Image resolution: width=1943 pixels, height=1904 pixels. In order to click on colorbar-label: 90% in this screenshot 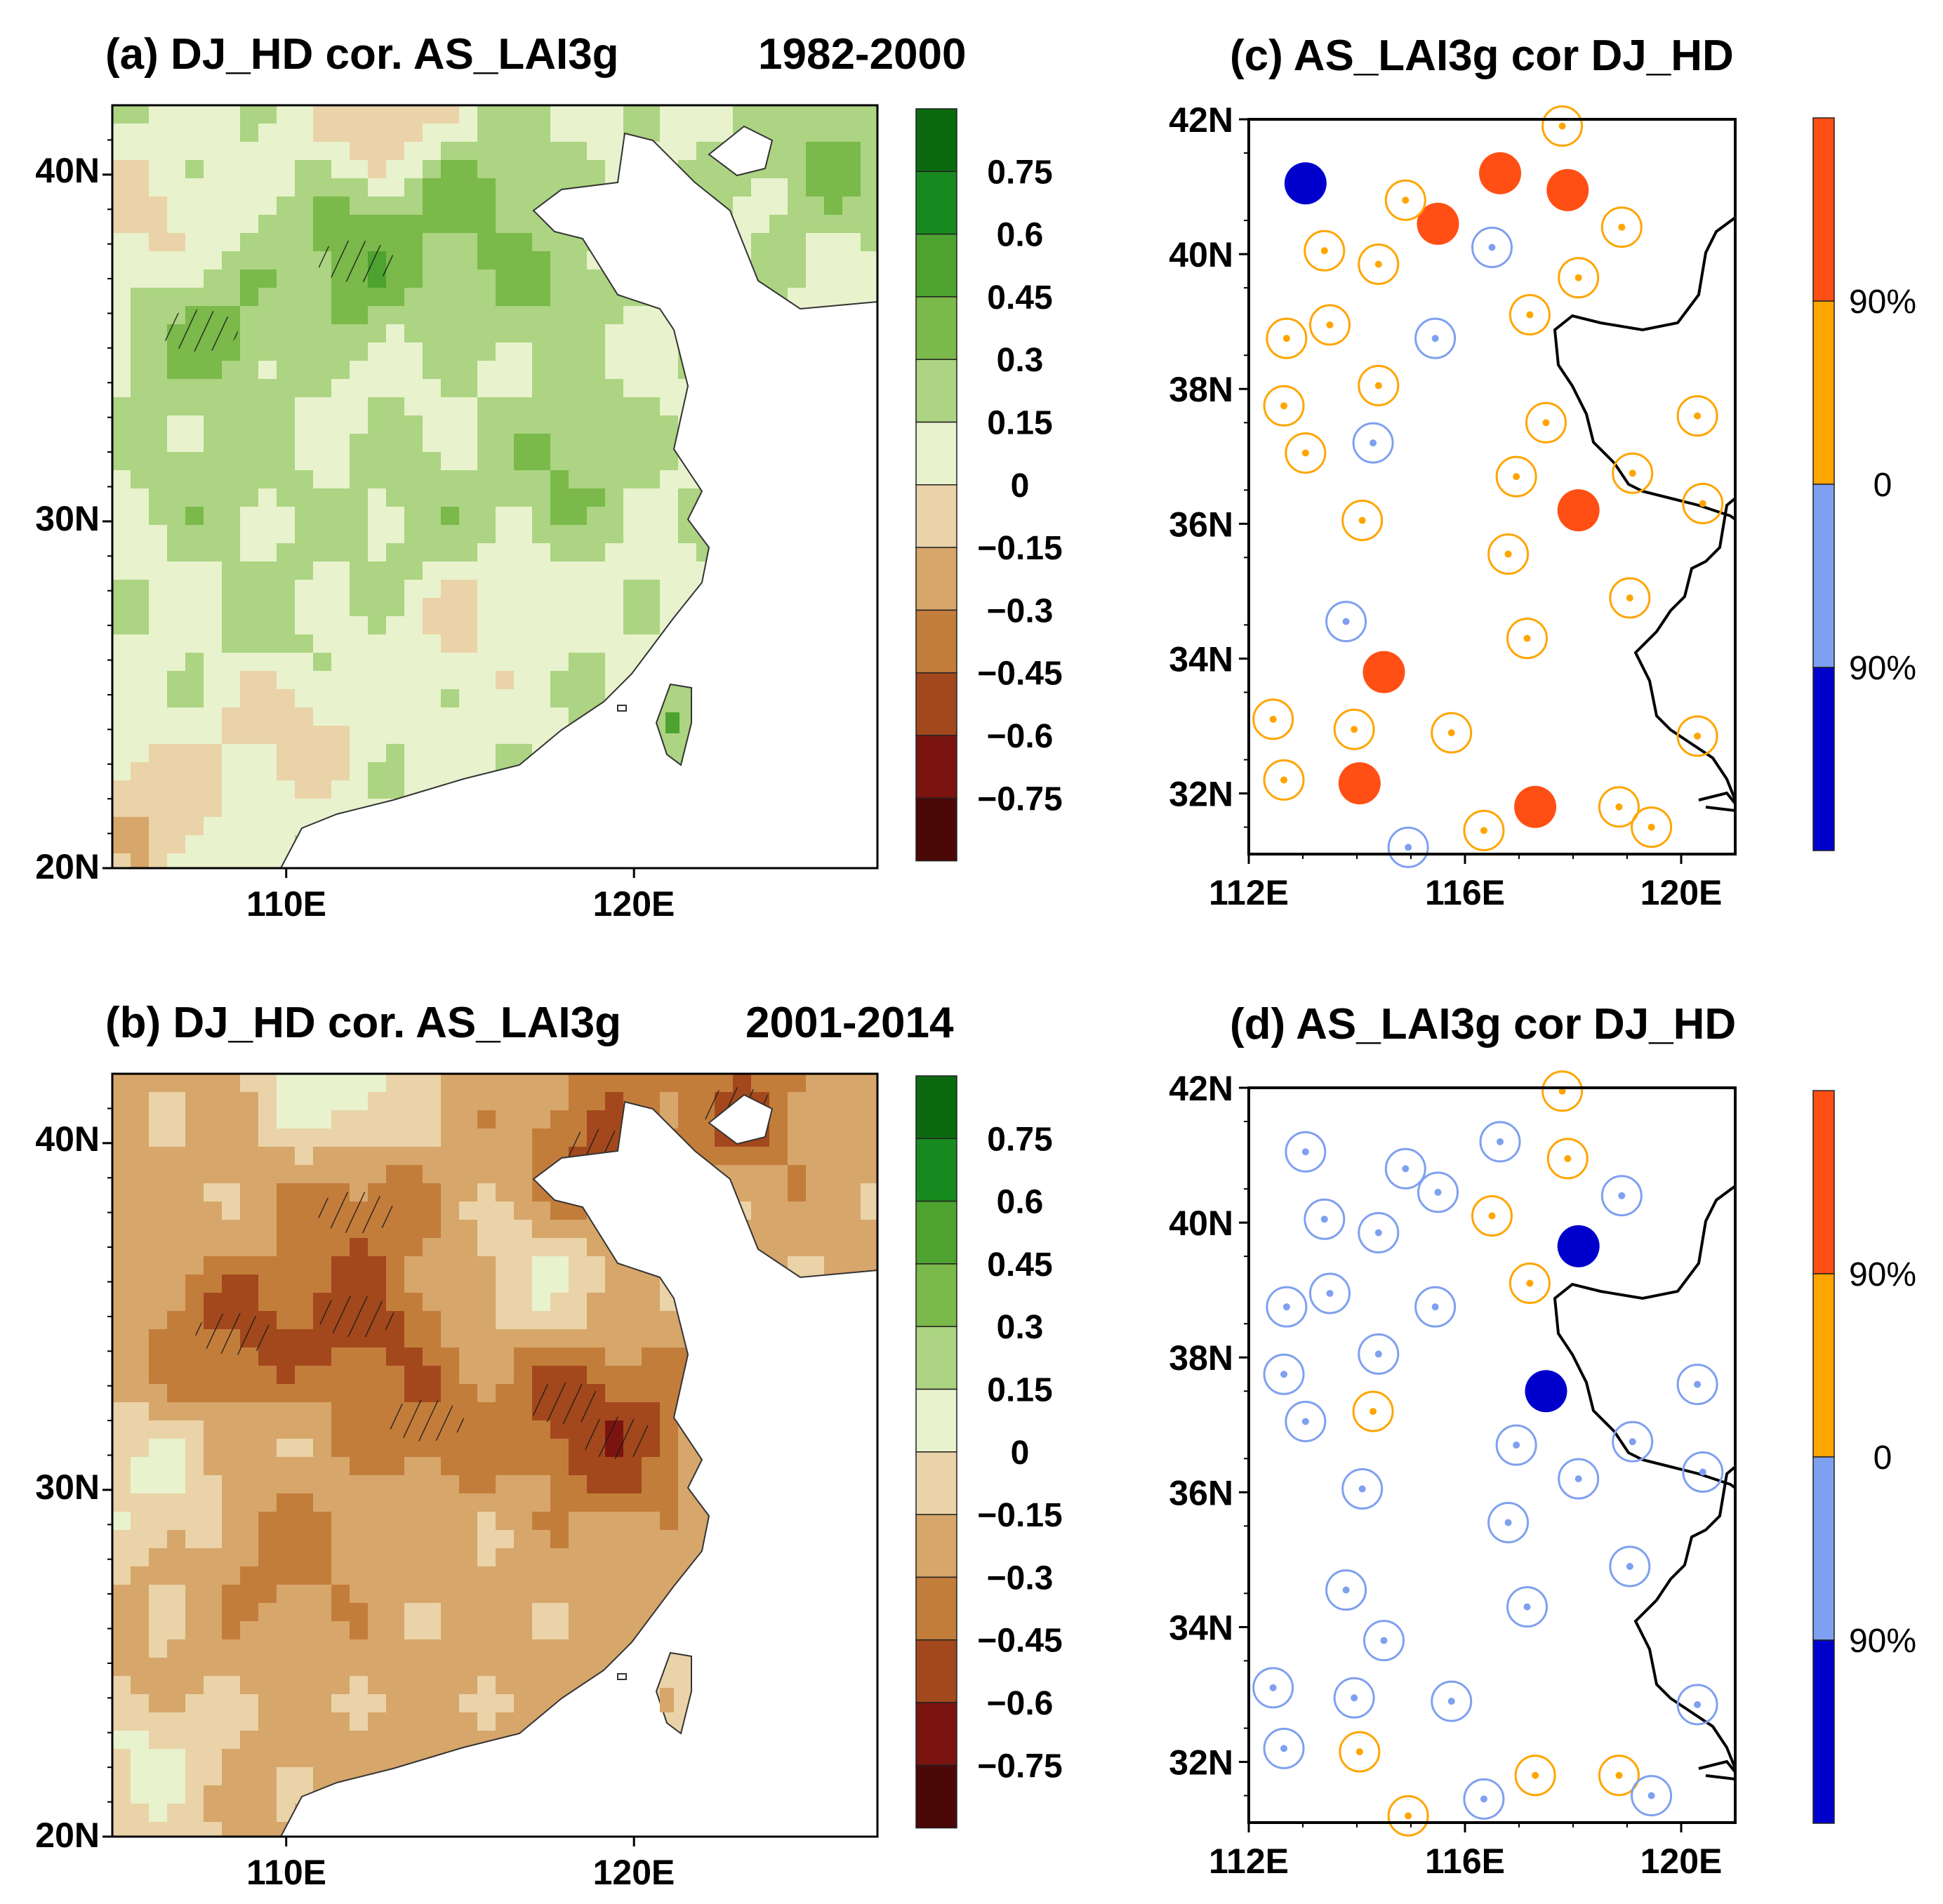, I will do `click(1883, 1275)`.